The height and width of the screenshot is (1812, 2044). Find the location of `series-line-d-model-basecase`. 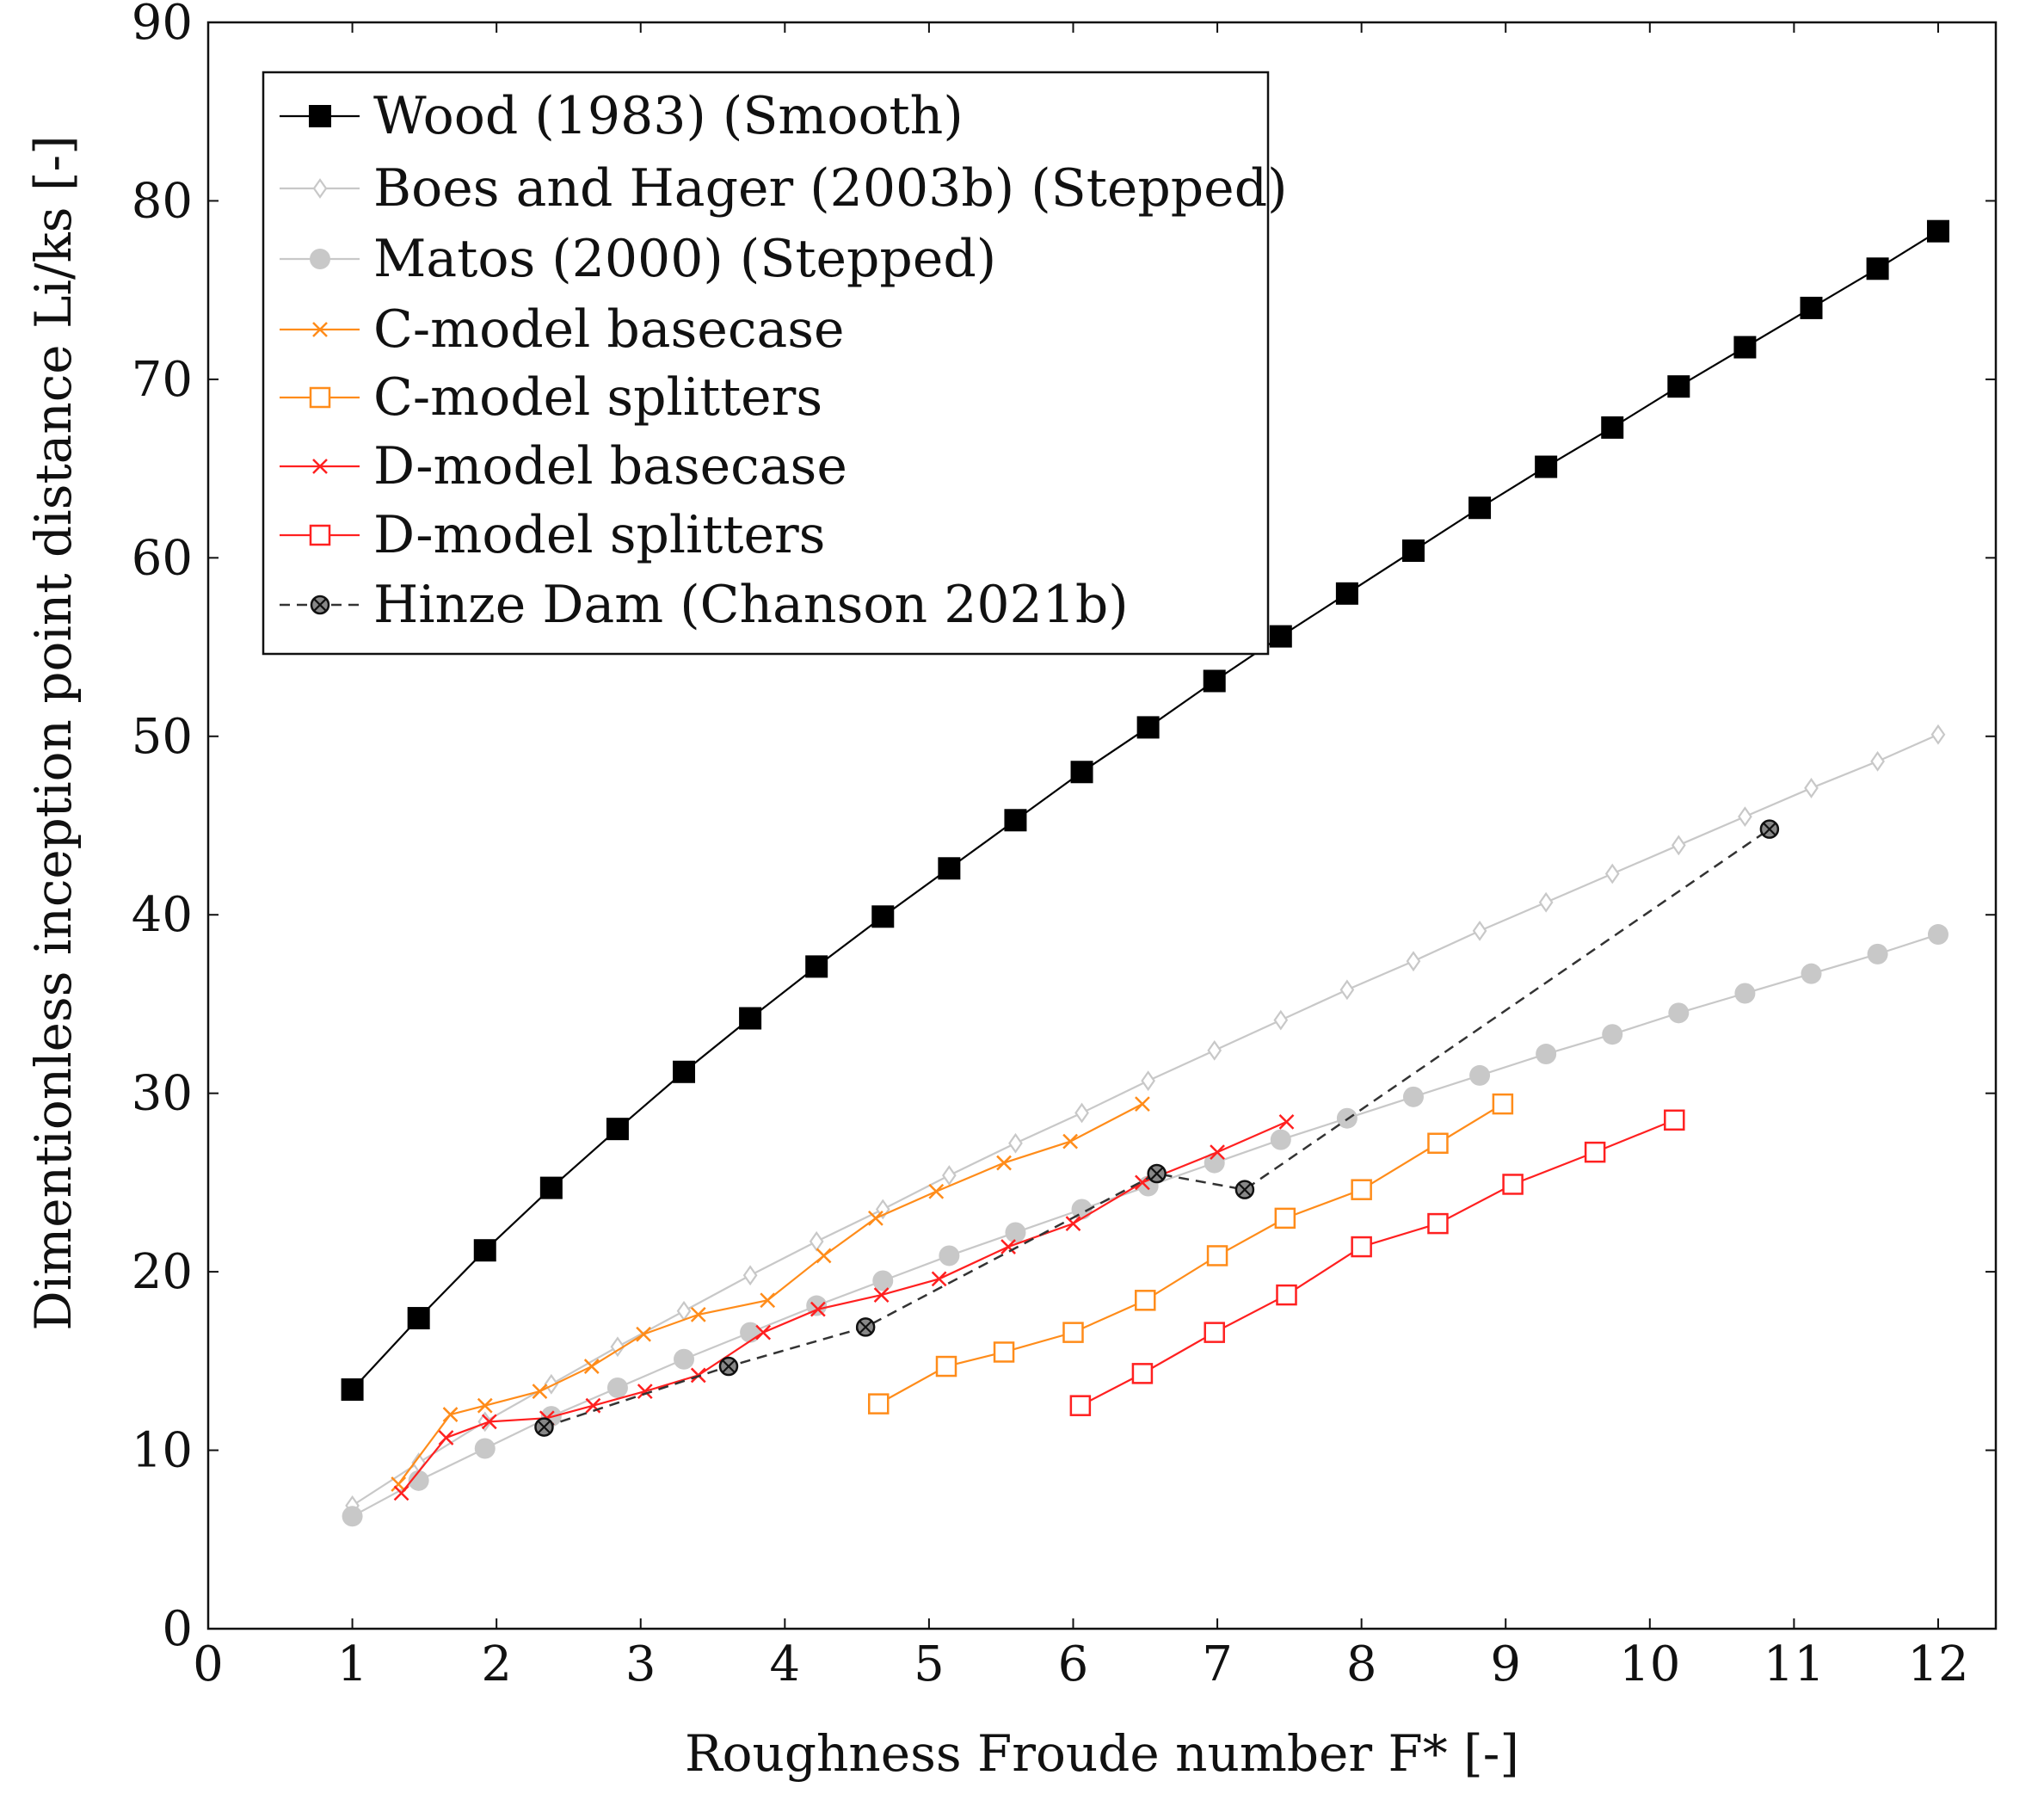

series-line-d-model-basecase is located at coordinates (843, 1307).